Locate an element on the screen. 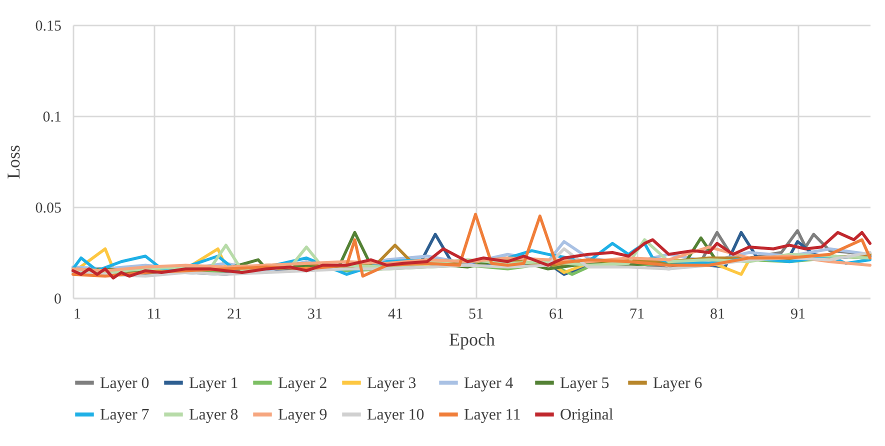  legend-label: Layer 2 is located at coordinates (303, 383).